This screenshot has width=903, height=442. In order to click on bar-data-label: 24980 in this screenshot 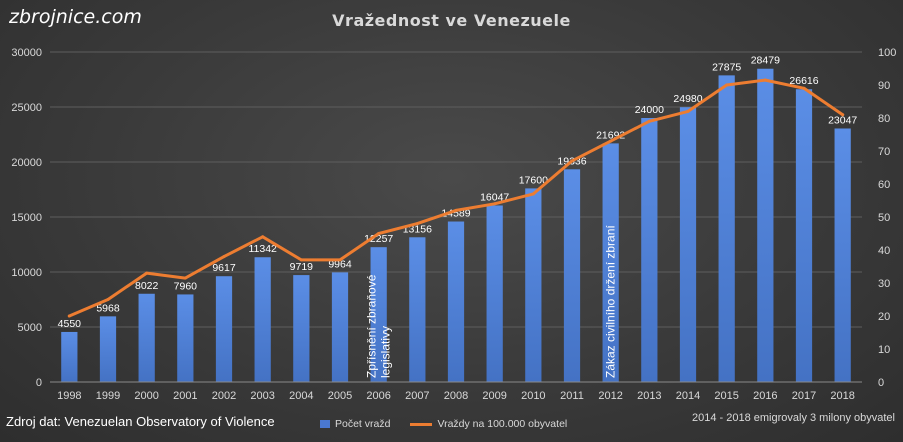, I will do `click(687, 99)`.